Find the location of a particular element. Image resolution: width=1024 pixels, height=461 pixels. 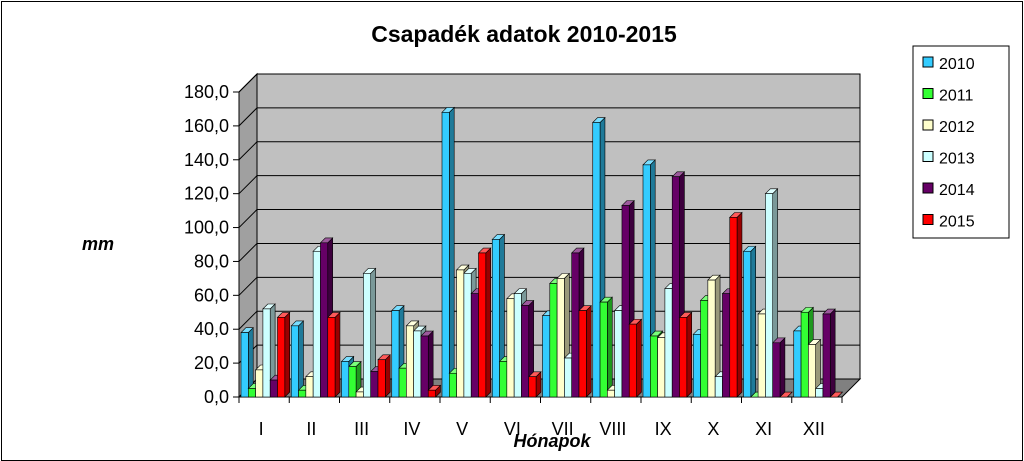

y-axis-title: mm is located at coordinates (98, 244).